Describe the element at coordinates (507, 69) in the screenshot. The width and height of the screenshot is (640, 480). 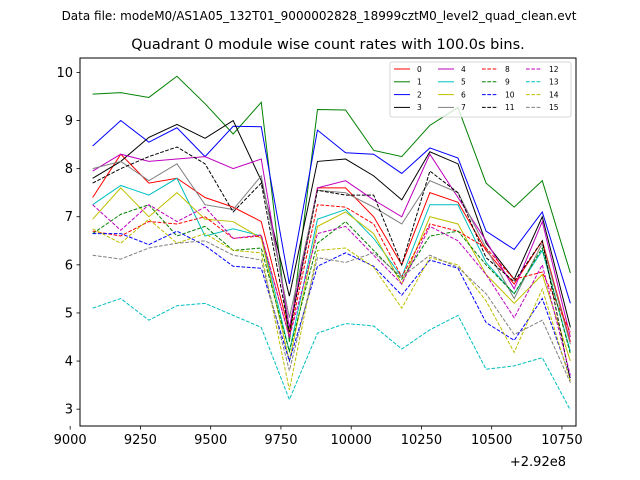
I see `legend-label-8: 8` at that location.